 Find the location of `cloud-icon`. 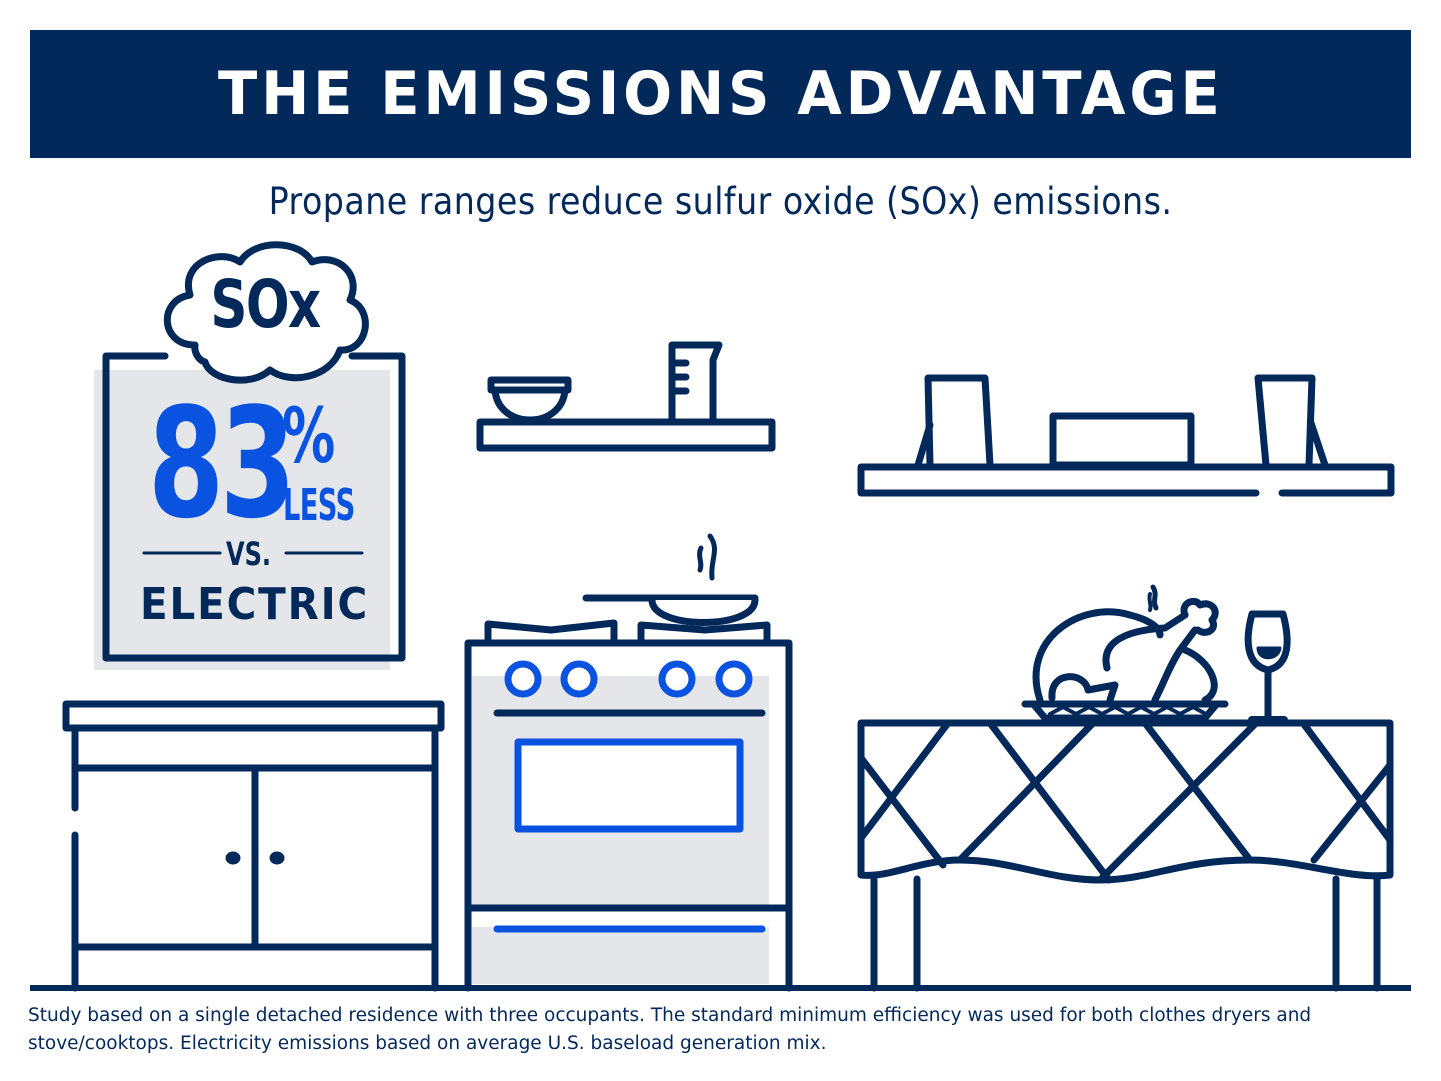

cloud-icon is located at coordinates (266, 312).